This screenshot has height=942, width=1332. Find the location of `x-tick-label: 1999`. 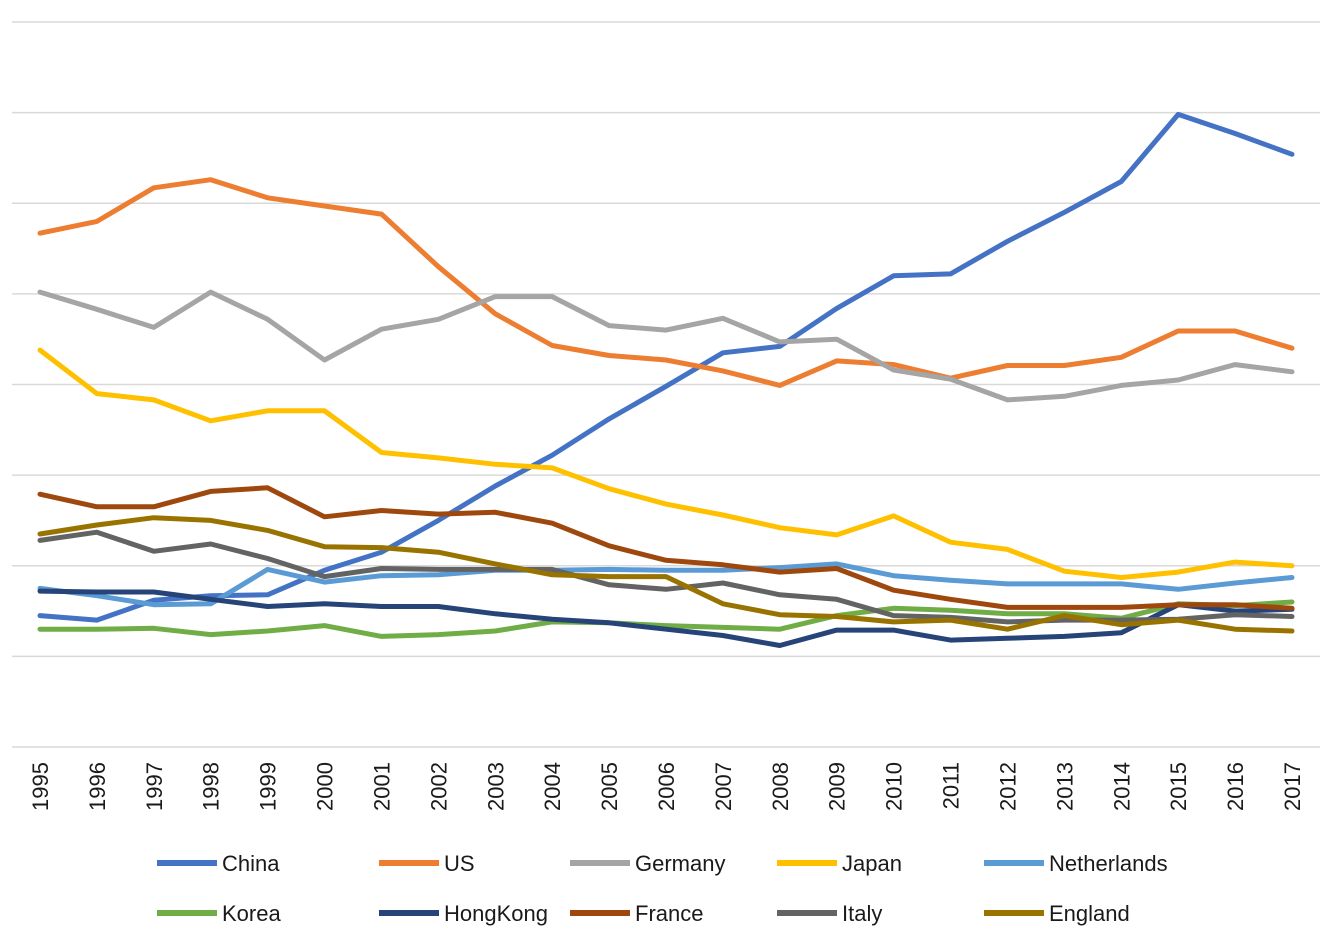

x-tick-label: 1999 is located at coordinates (268, 786).